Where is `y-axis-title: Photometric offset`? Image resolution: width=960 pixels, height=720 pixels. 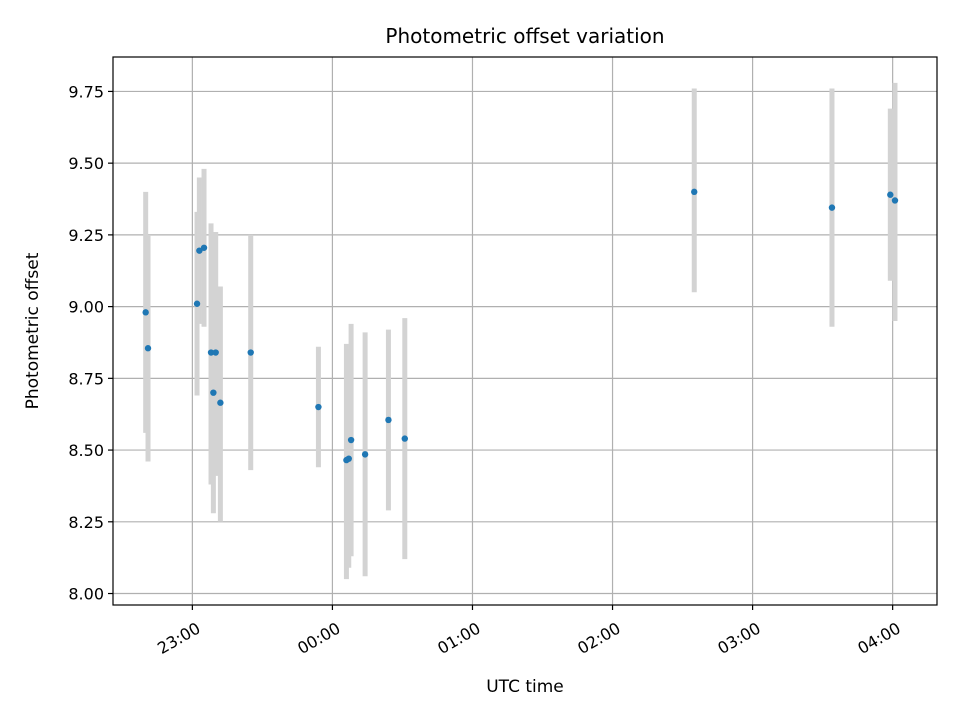 y-axis-title: Photometric offset is located at coordinates (33, 330).